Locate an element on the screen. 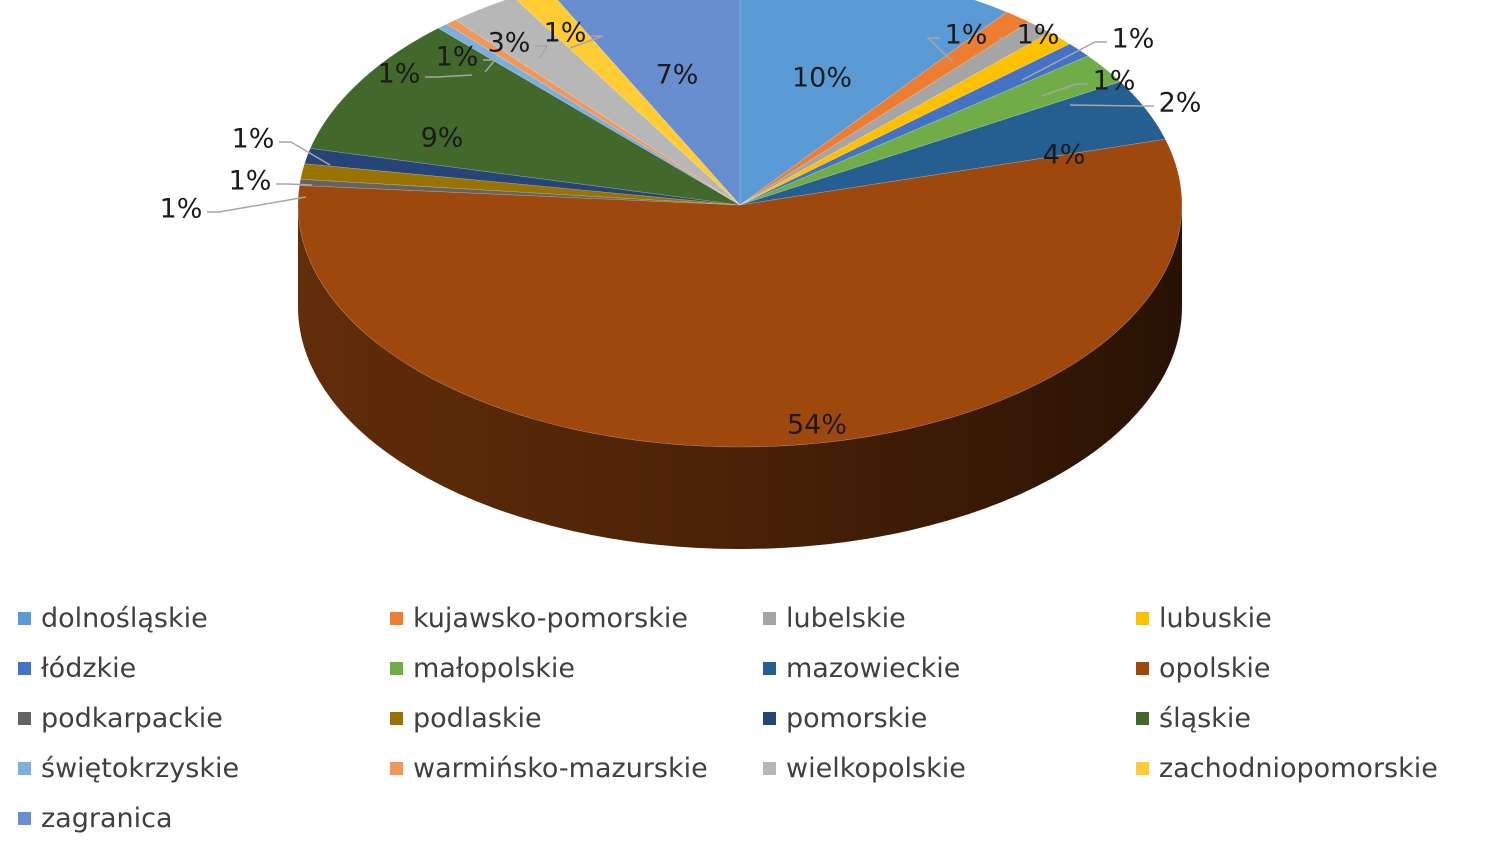 The width and height of the screenshot is (1492, 842). legend-label: zagranica is located at coordinates (107, 818).